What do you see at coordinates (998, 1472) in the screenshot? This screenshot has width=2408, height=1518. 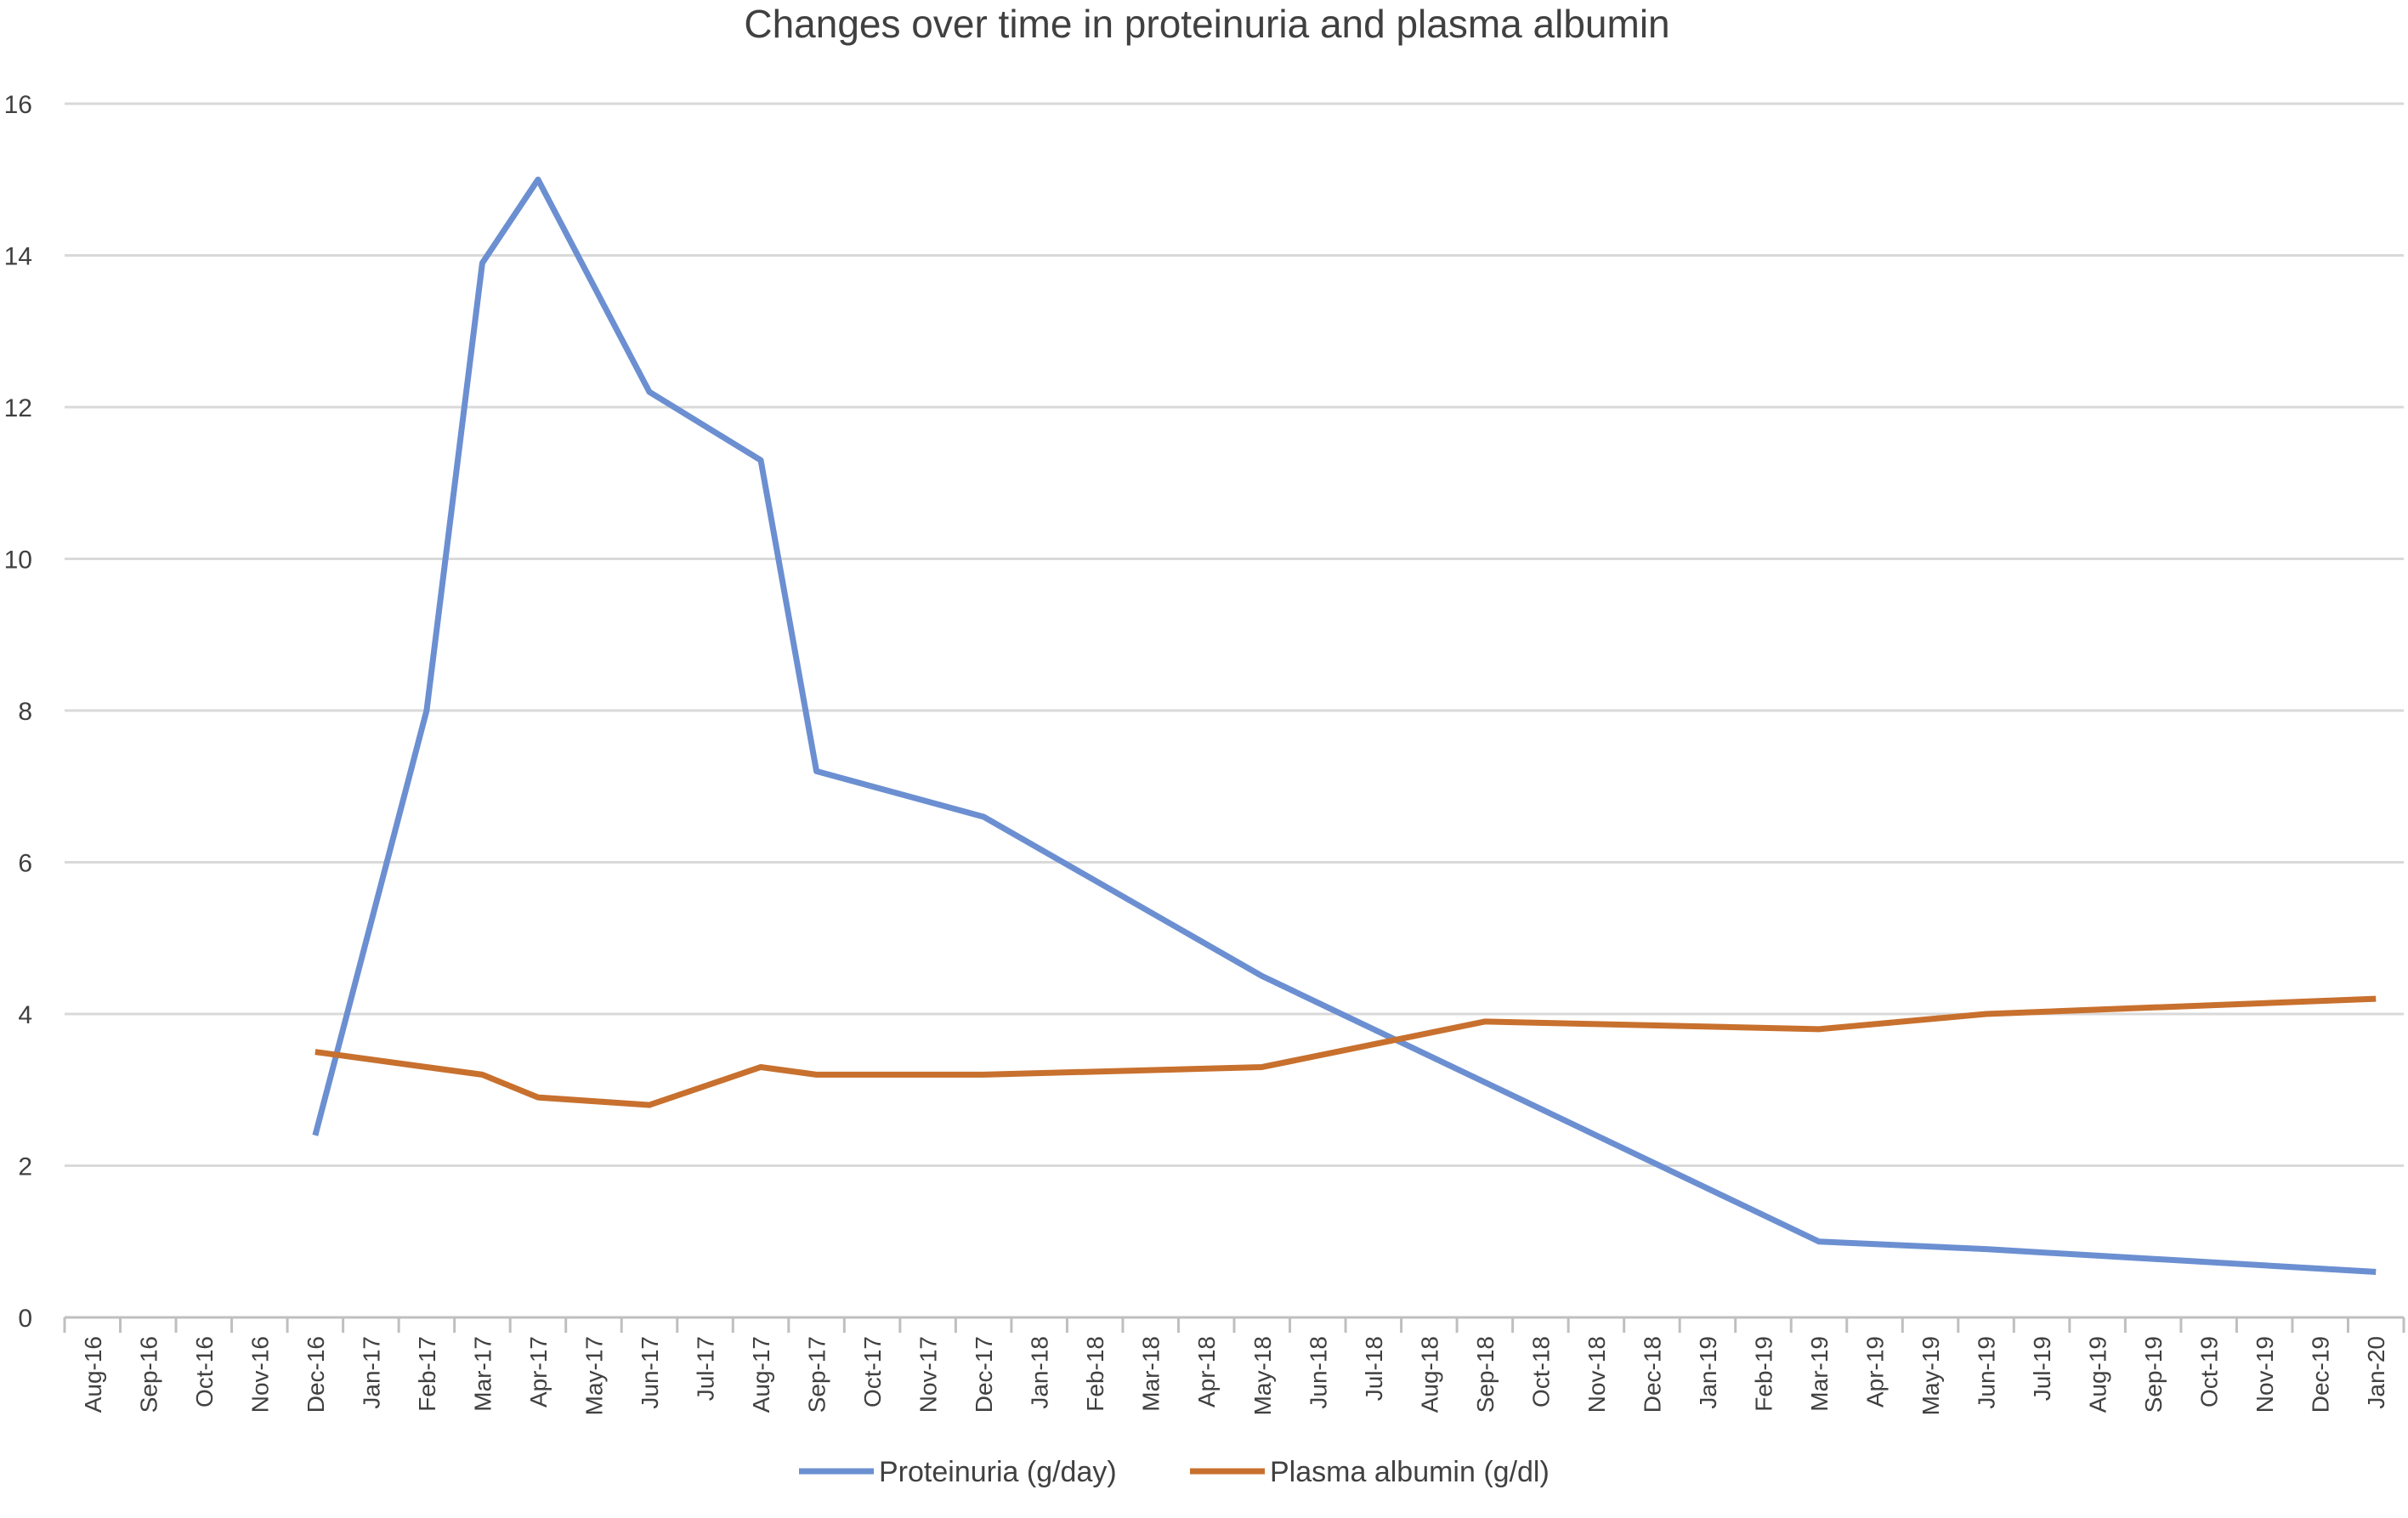 I see `legend-label-0: Proteinuria (g/day)` at bounding box center [998, 1472].